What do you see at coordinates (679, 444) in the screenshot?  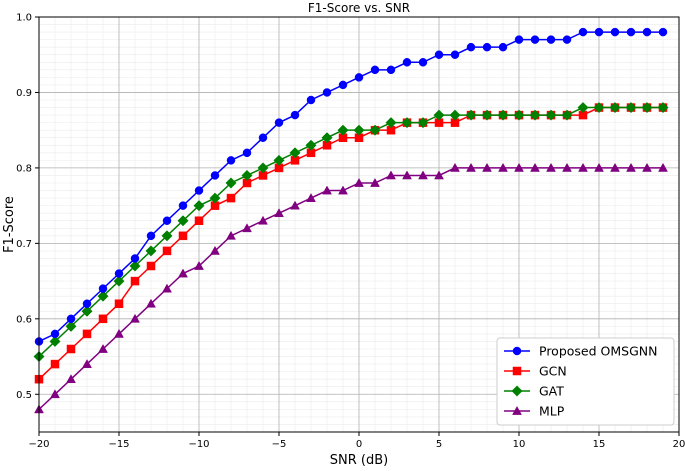 I see `x-tick-label: 20` at bounding box center [679, 444].